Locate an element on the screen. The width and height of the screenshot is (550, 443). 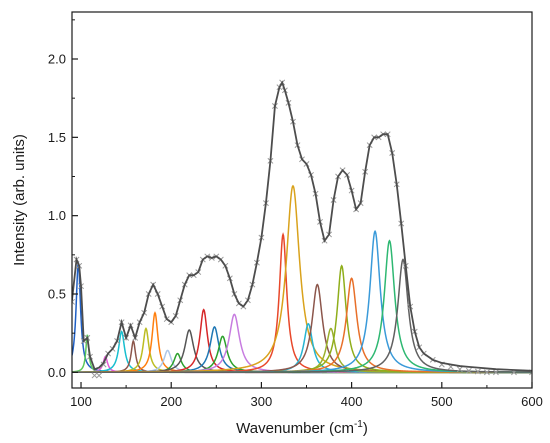
y-tick-label: 0.0 is located at coordinates (57, 372).